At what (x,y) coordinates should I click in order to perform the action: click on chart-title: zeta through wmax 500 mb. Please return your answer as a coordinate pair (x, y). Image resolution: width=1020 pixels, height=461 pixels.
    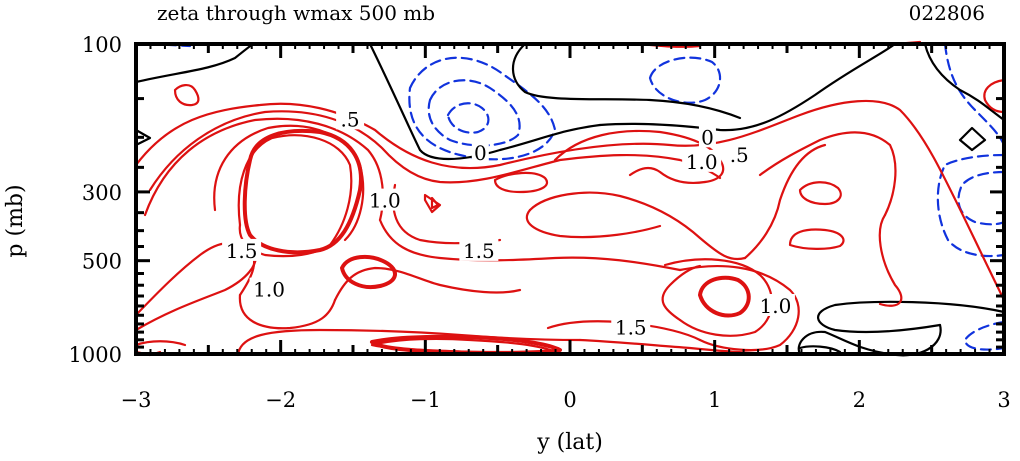
    Looking at the image, I should click on (296, 13).